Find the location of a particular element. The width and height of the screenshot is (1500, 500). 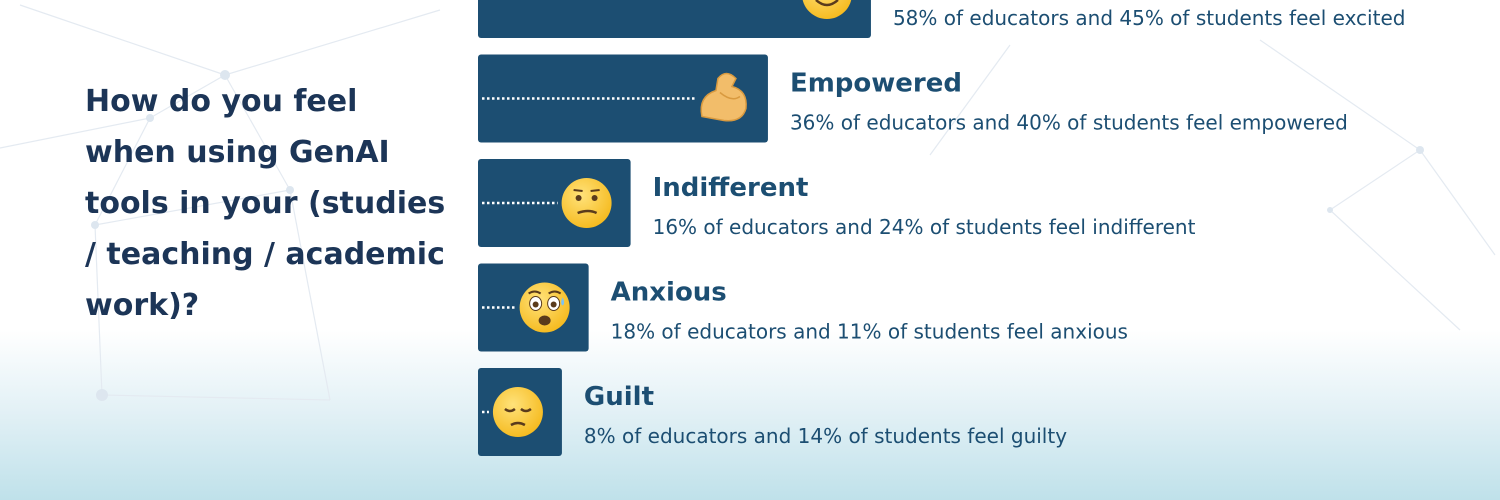

anxious-face-icon is located at coordinates (544, 307).